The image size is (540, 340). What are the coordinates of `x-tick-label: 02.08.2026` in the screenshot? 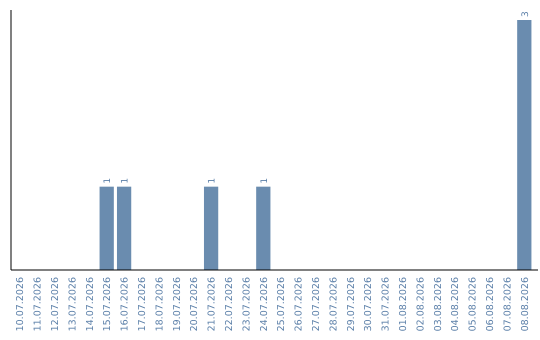 It's located at (420, 304).